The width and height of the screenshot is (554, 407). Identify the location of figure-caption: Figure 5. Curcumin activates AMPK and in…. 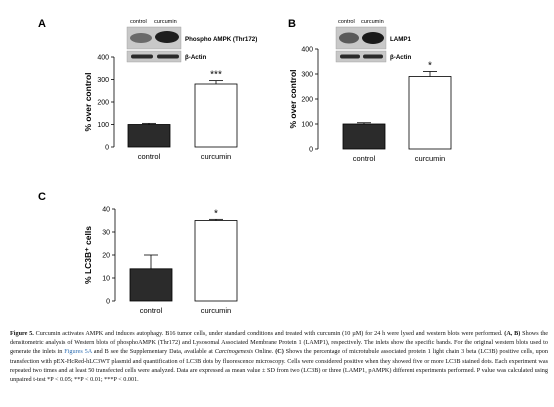
(279, 356).